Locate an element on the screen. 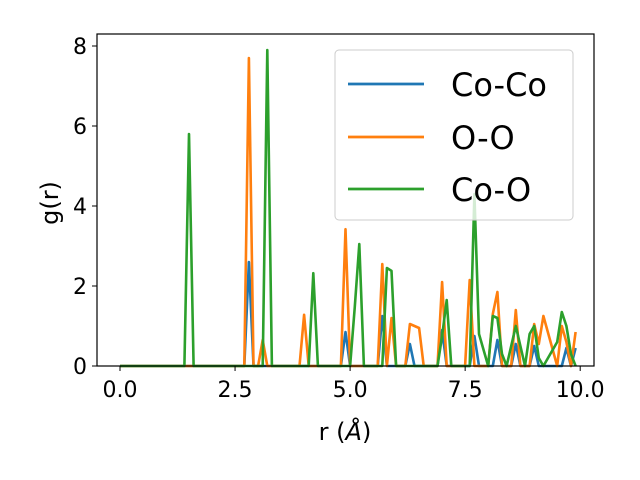 The image size is (640, 480). y-tick-label: 8 is located at coordinates (80, 47).